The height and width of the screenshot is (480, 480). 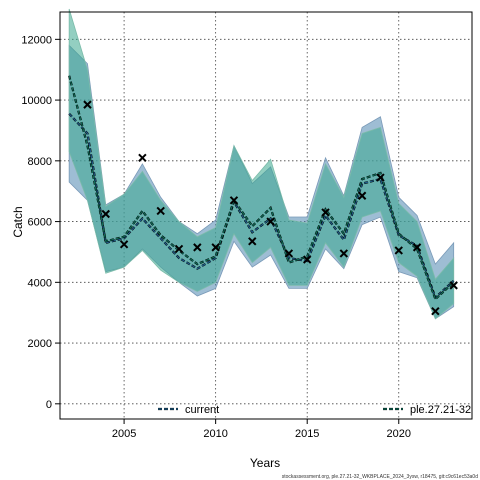 I want to click on x-tick-label: 2020, so click(x=399, y=434).